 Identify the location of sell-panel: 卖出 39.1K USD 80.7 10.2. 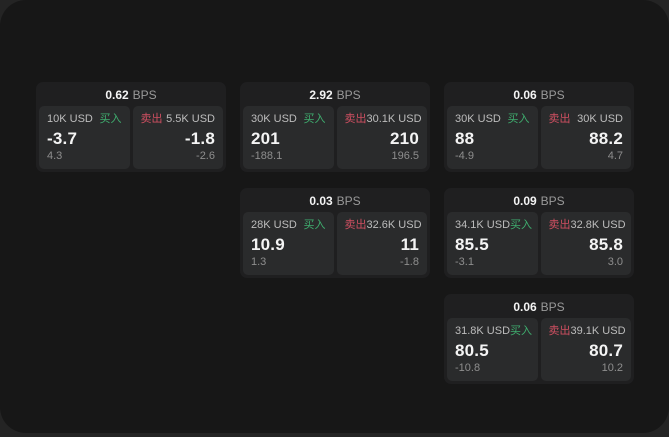
(585, 349).